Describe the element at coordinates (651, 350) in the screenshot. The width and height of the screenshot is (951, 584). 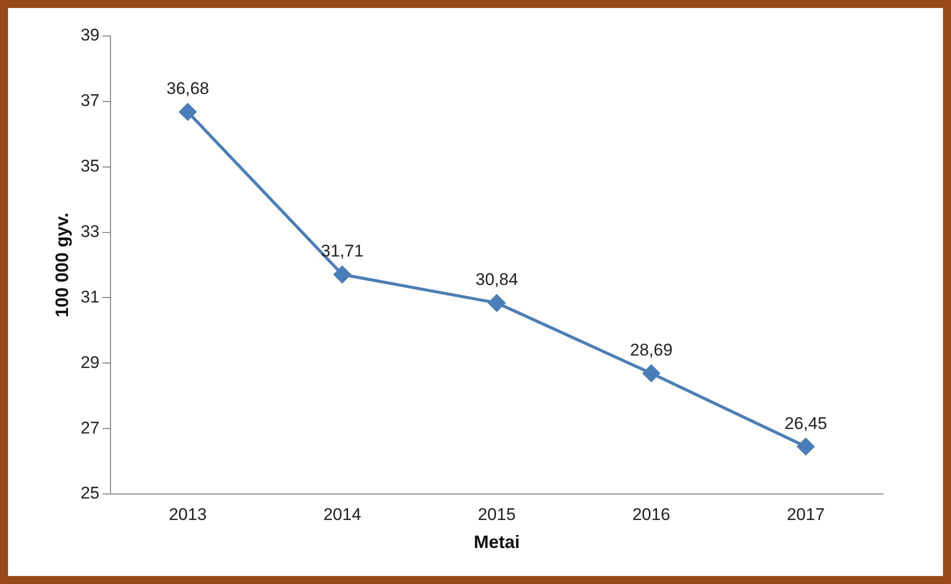
I see `data-label: 28,69` at that location.